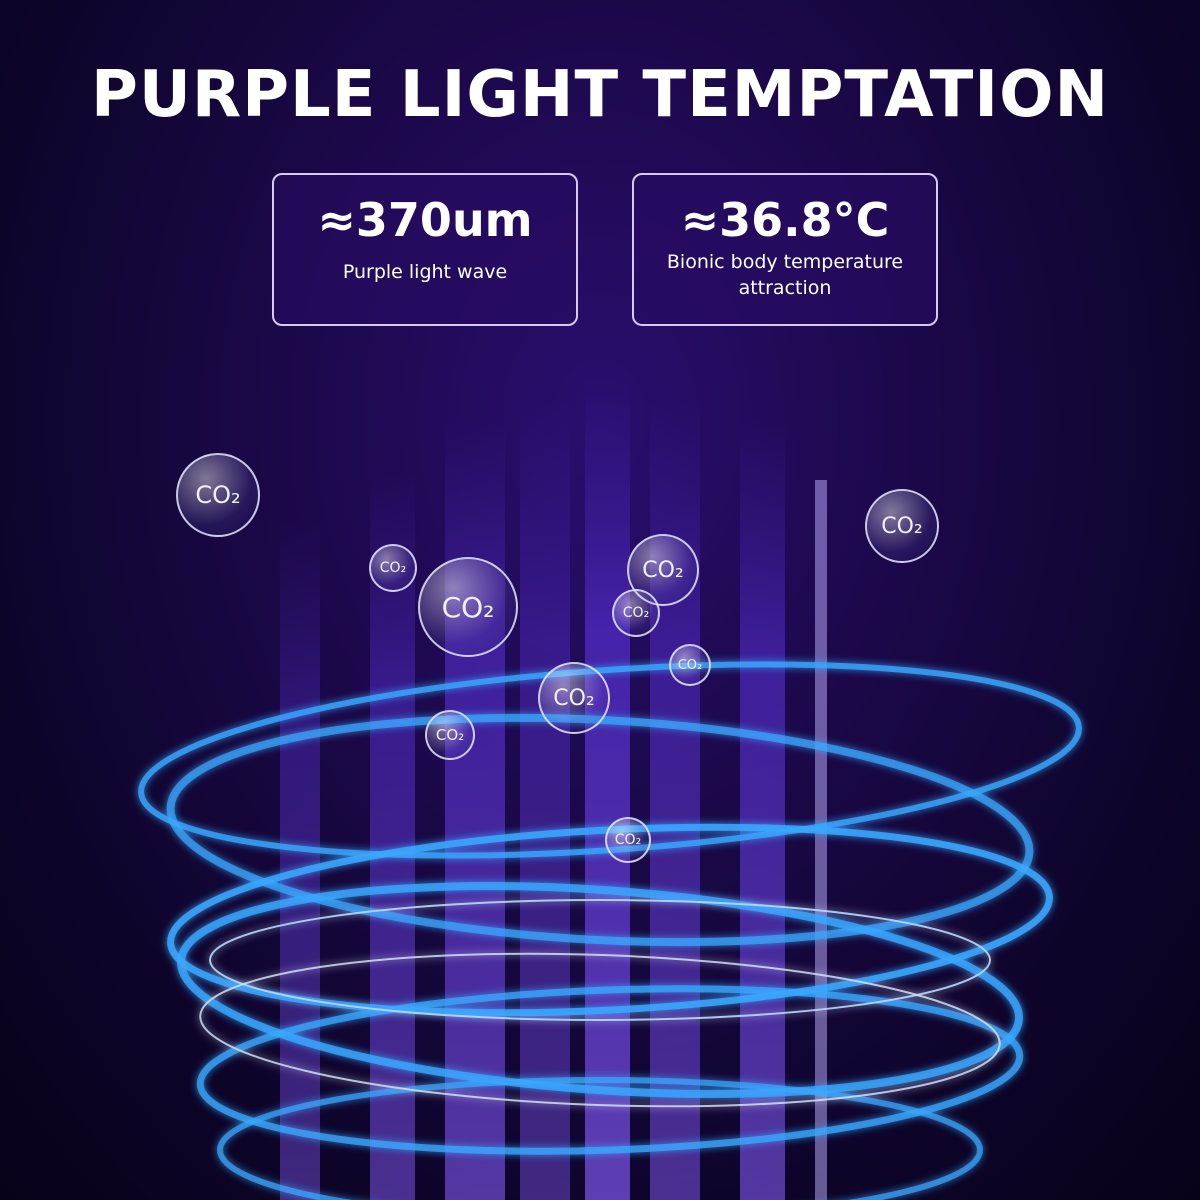  Describe the element at coordinates (425, 220) in the screenshot. I see `wavelength-value: ≈370um` at that location.